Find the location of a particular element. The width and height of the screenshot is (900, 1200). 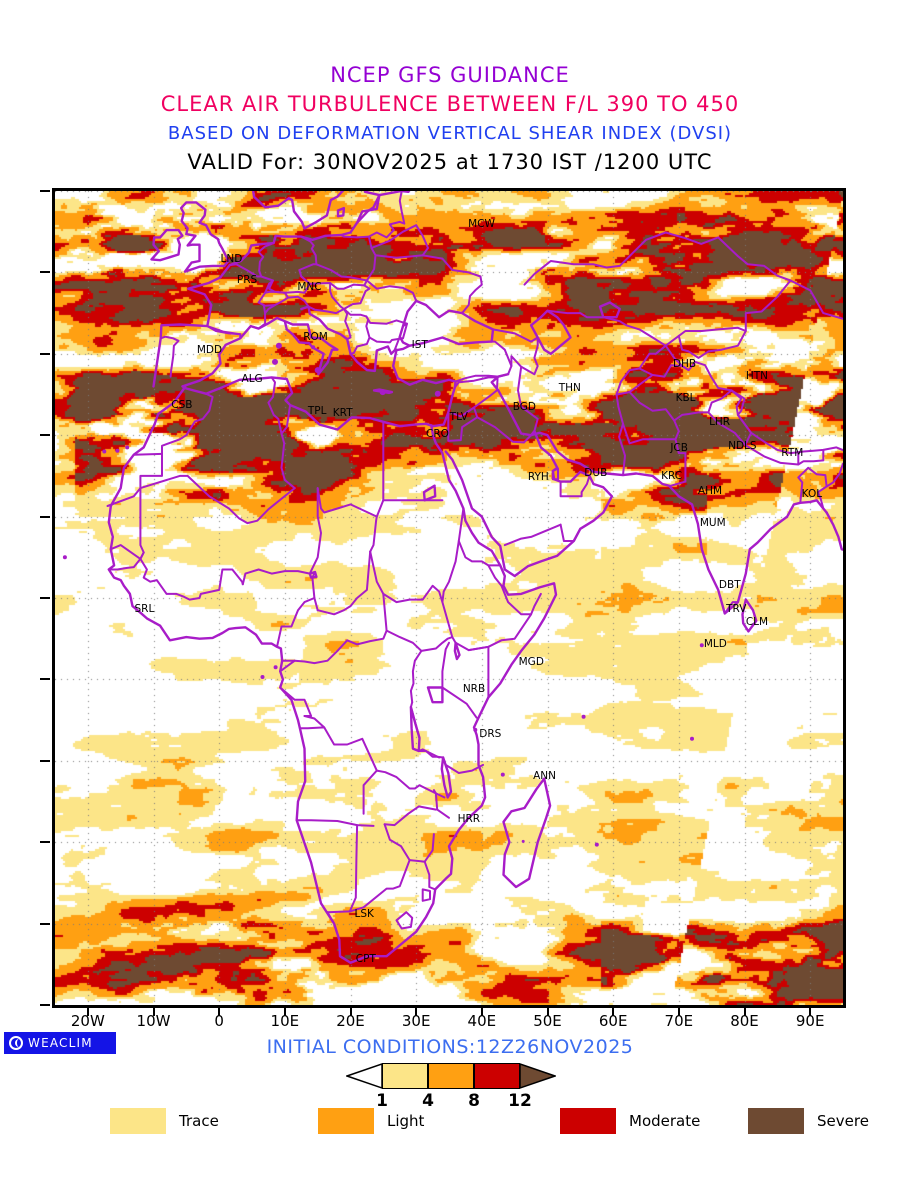

political-border-pak-india is located at coordinates (677, 462).